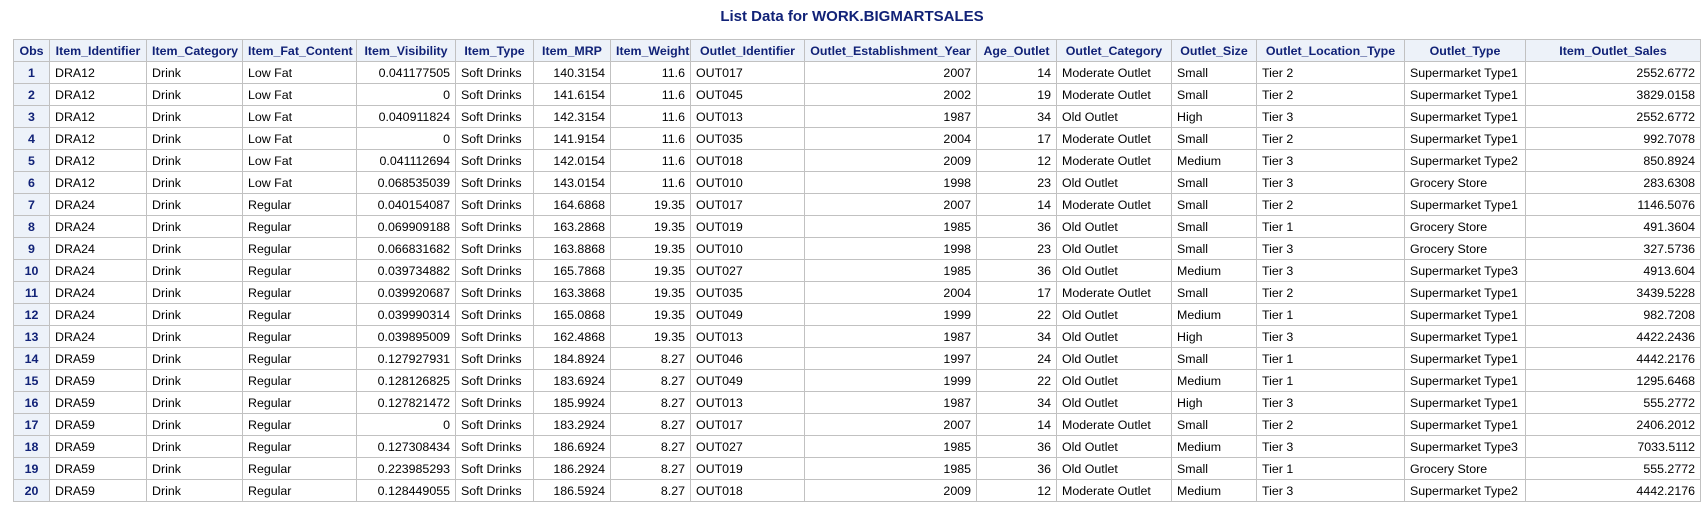 This screenshot has width=1704, height=514. I want to click on table-cell: 163.3868, so click(572, 292).